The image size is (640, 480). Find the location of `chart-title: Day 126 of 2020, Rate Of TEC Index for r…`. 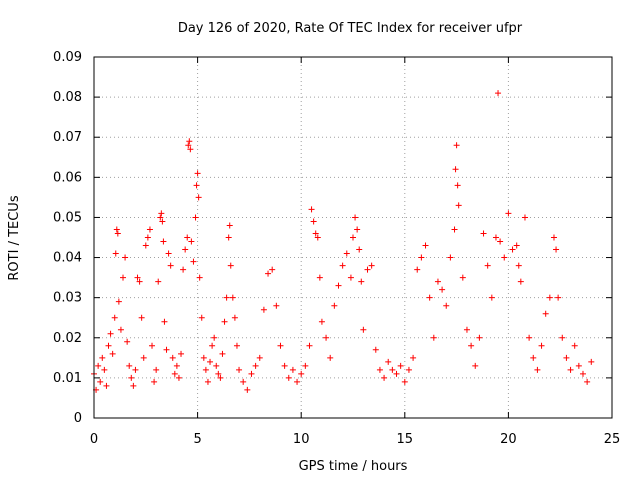

chart-title: Day 126 of 2020, Rate Of TEC Index for r… is located at coordinates (350, 28).